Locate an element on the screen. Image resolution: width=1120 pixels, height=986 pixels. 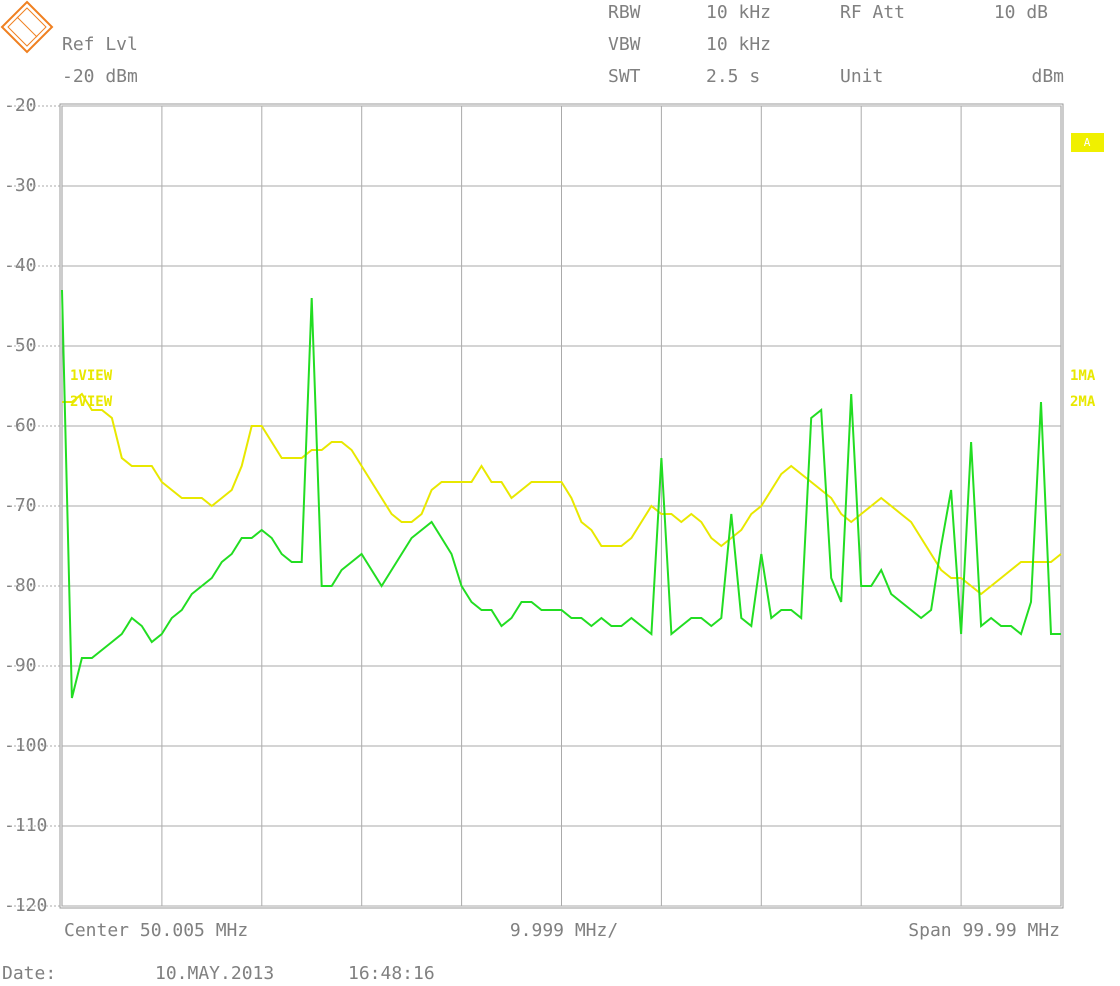
y-tick-label: -20 is located at coordinates (20, 105).